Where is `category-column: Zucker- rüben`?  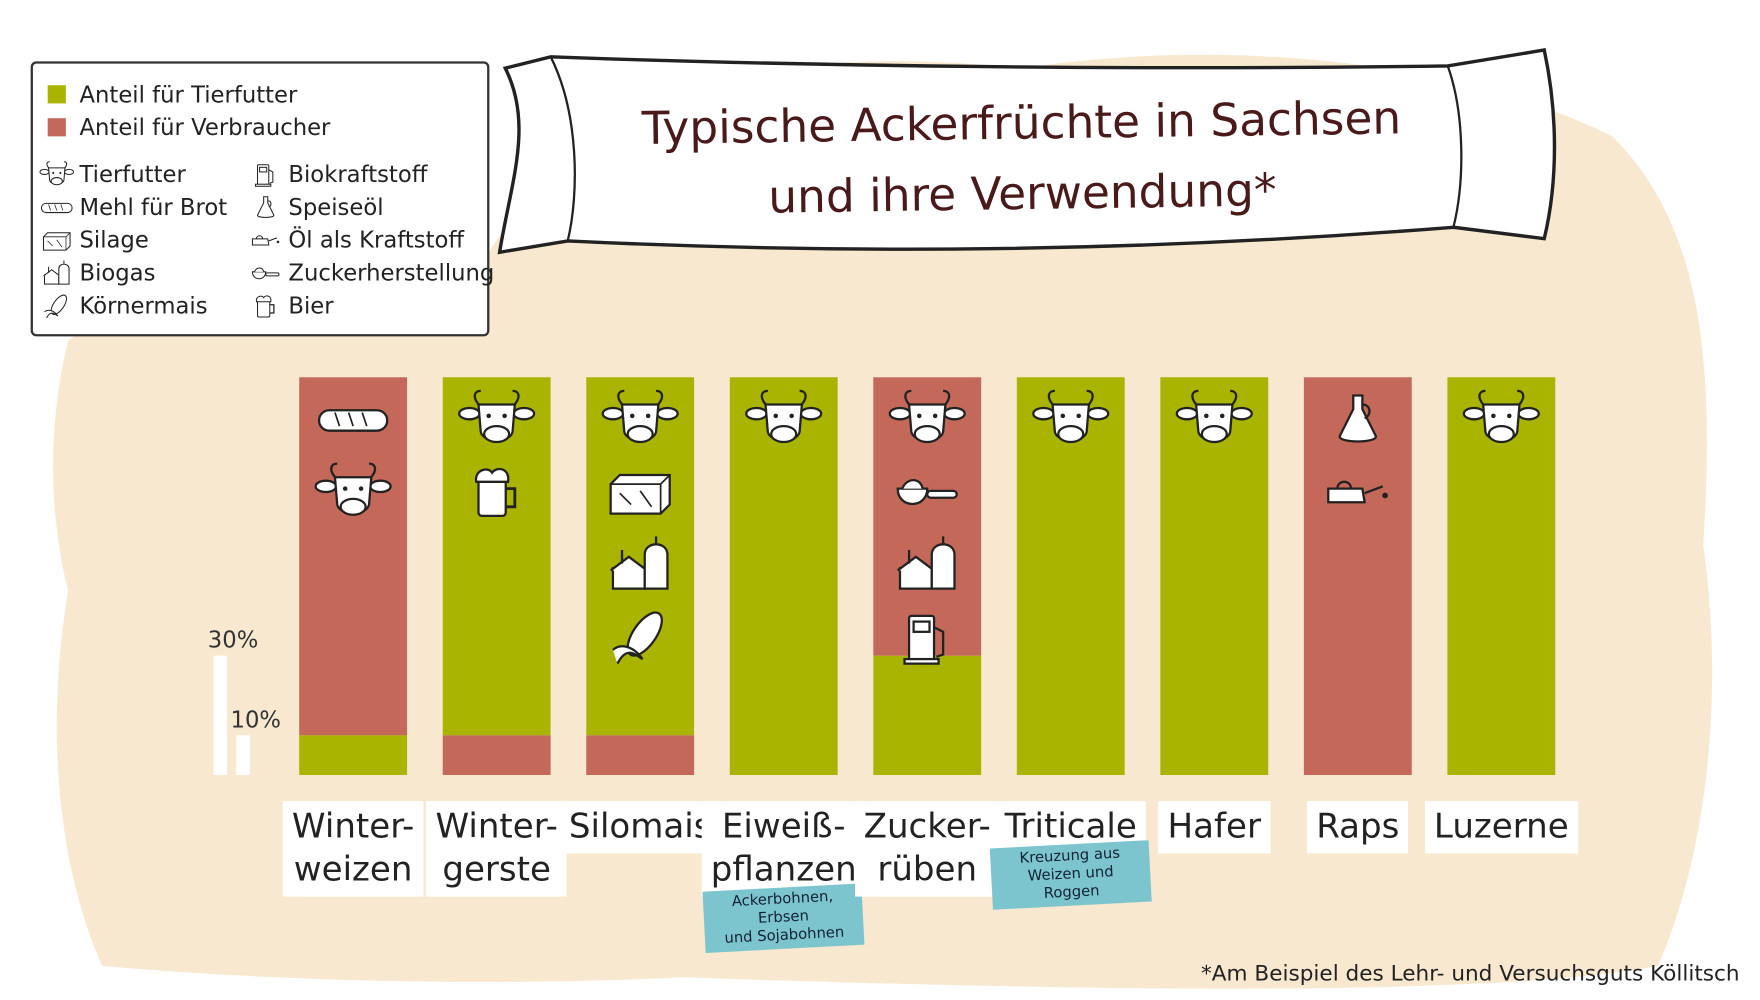
category-column: Zucker- rüben is located at coordinates (927, 849).